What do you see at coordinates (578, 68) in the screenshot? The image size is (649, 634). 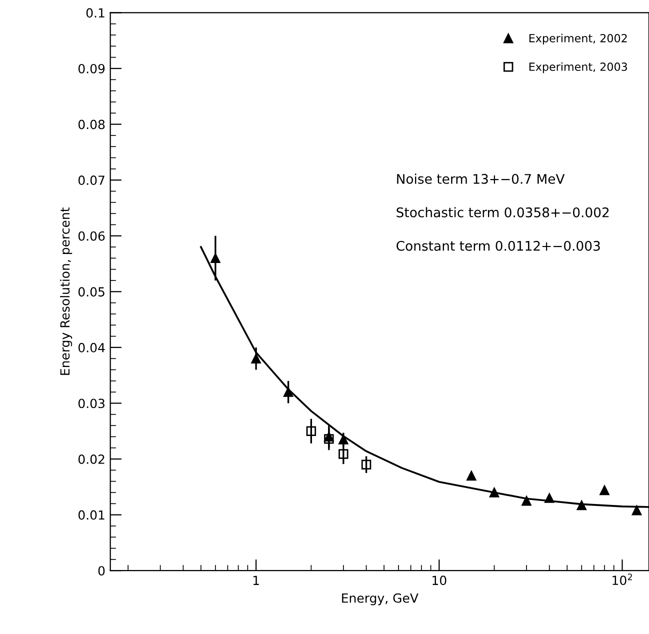 I see `legend-label: Experiment, 2003` at bounding box center [578, 68].